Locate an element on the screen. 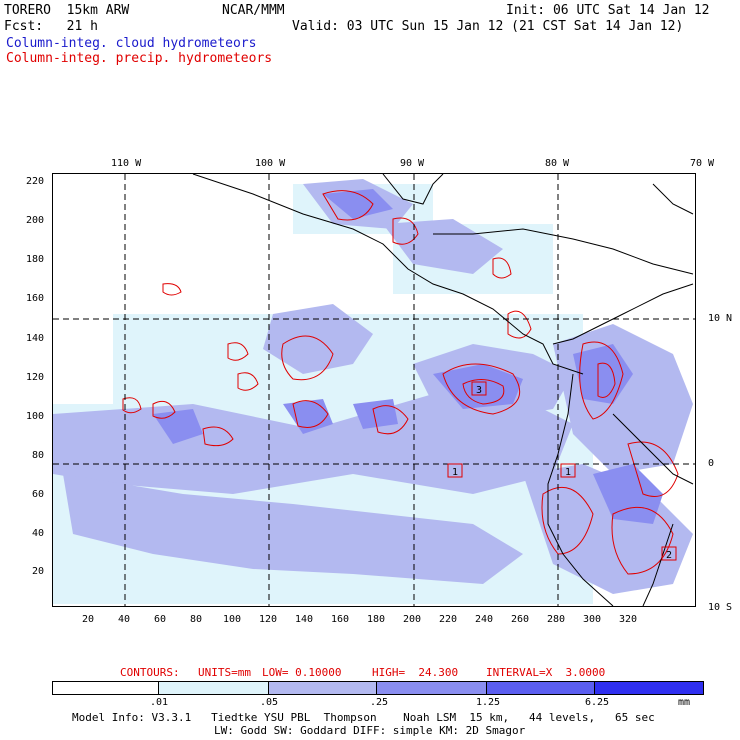  grid-point-label-1: 1 is located at coordinates (455, 472).